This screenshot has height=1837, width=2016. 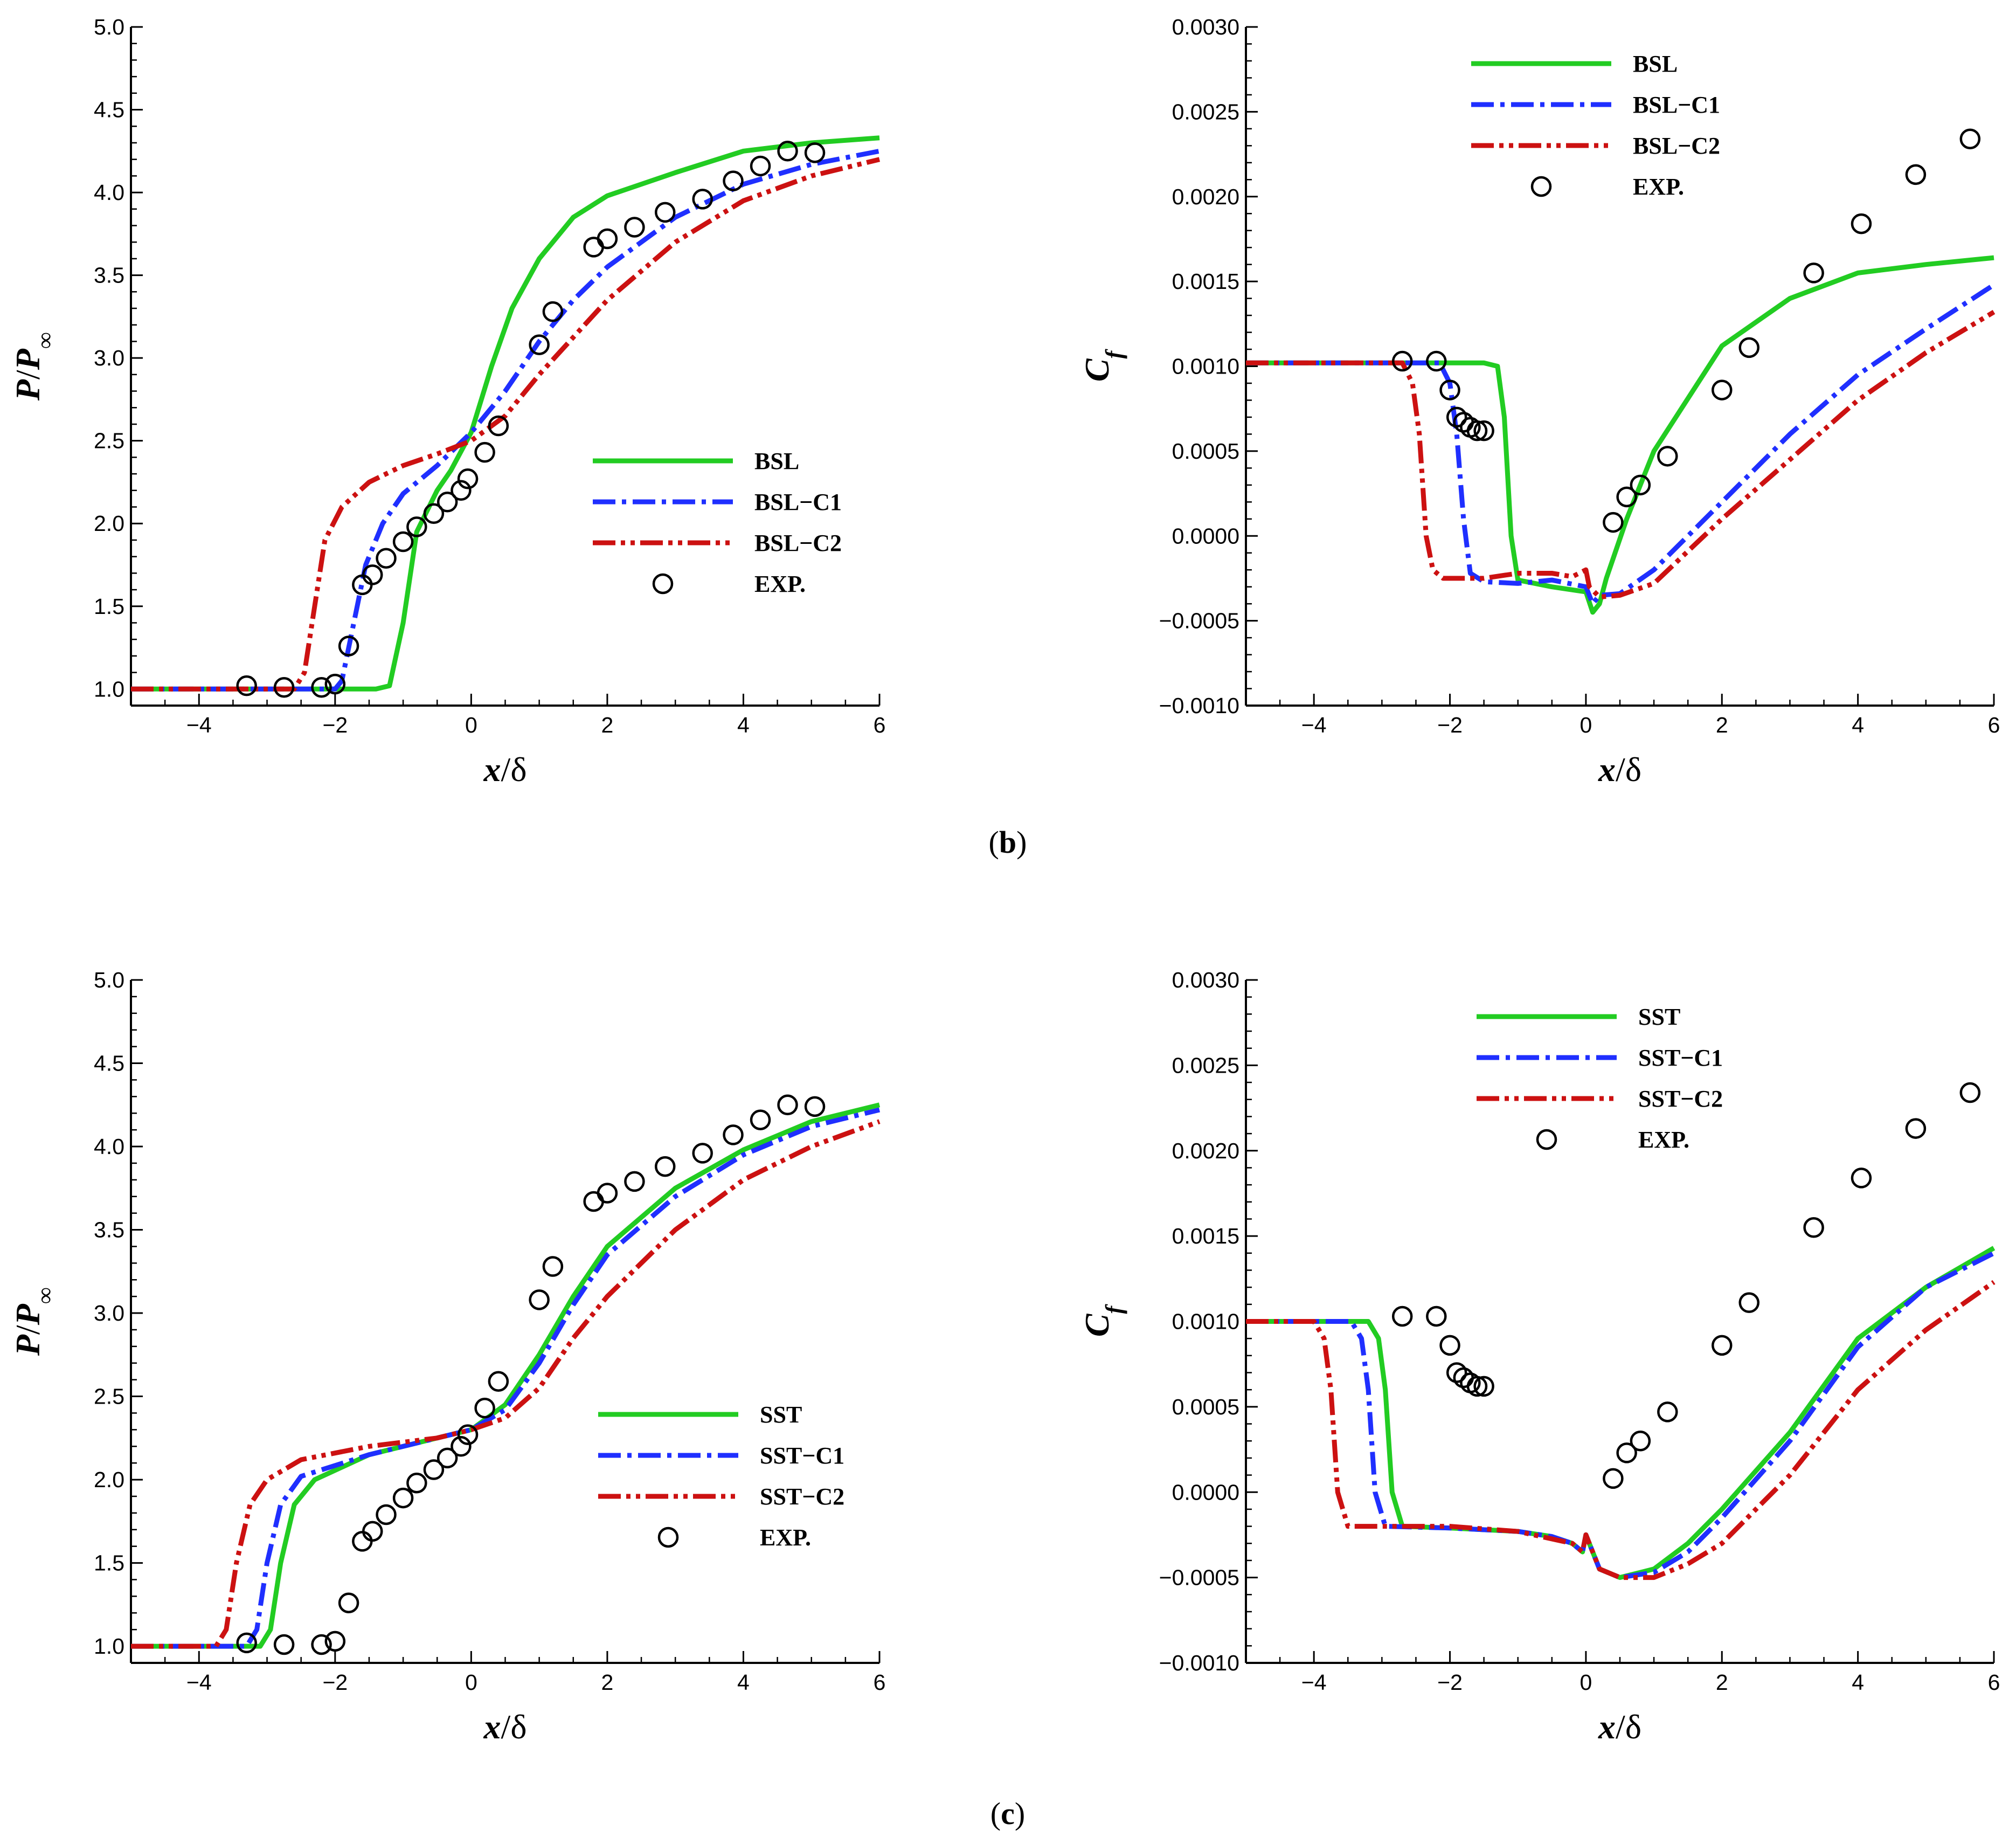 I want to click on y-tick-label: 1.0, so click(x=109, y=688).